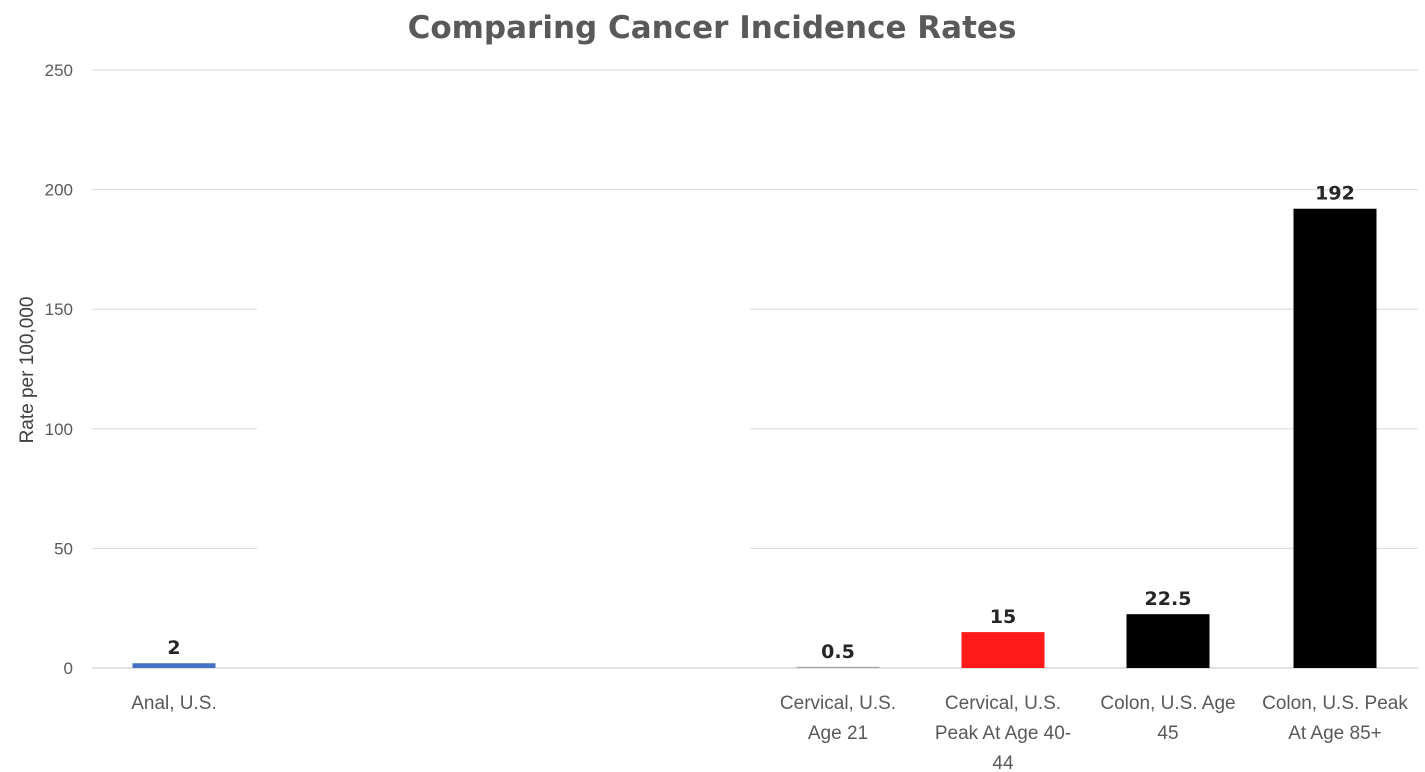  What do you see at coordinates (712, 28) in the screenshot?
I see `chart-title: Comparing Cancer Incidence Rates` at bounding box center [712, 28].